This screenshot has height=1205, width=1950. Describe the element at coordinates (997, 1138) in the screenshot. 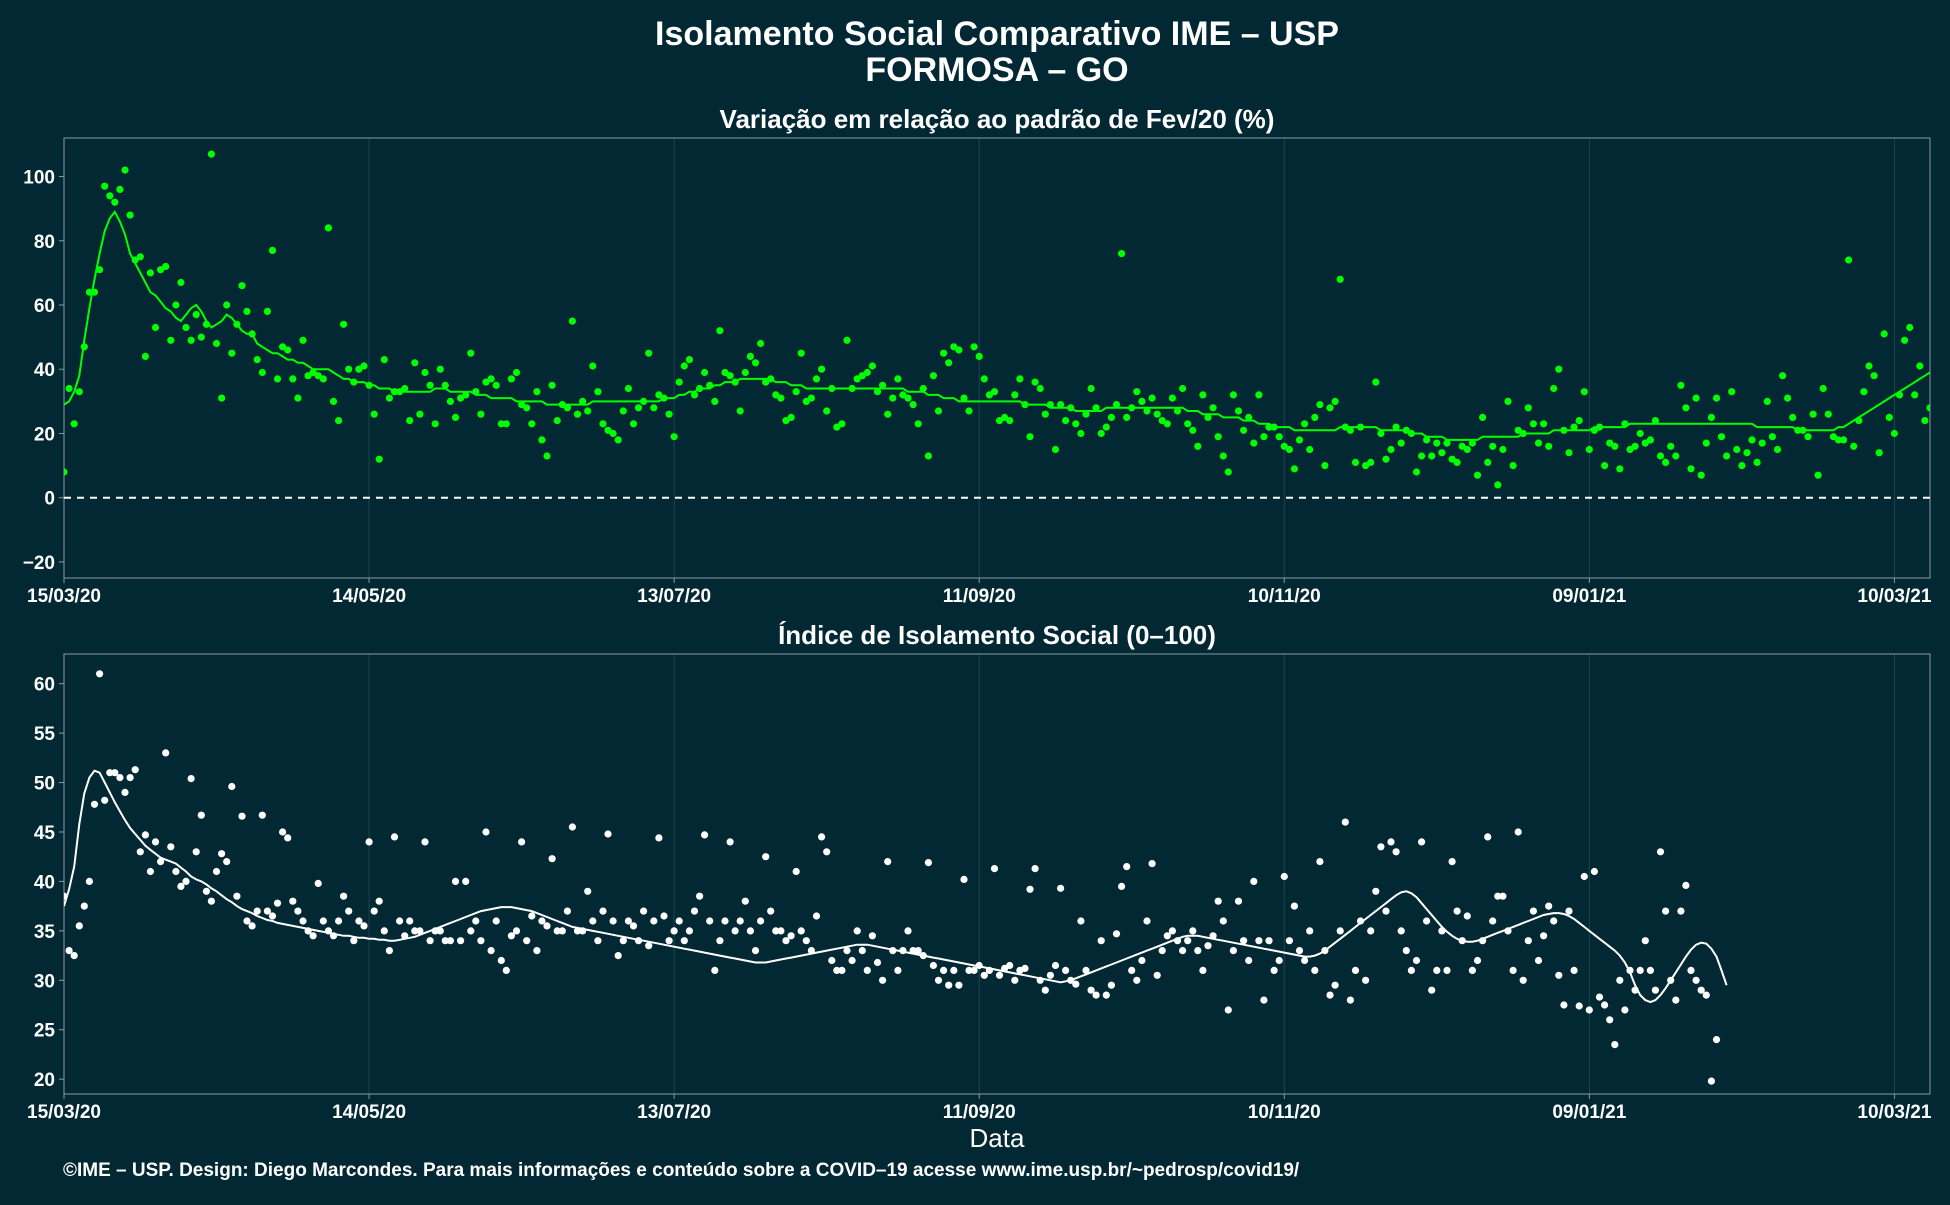

I see `x-axis-label: Data` at that location.